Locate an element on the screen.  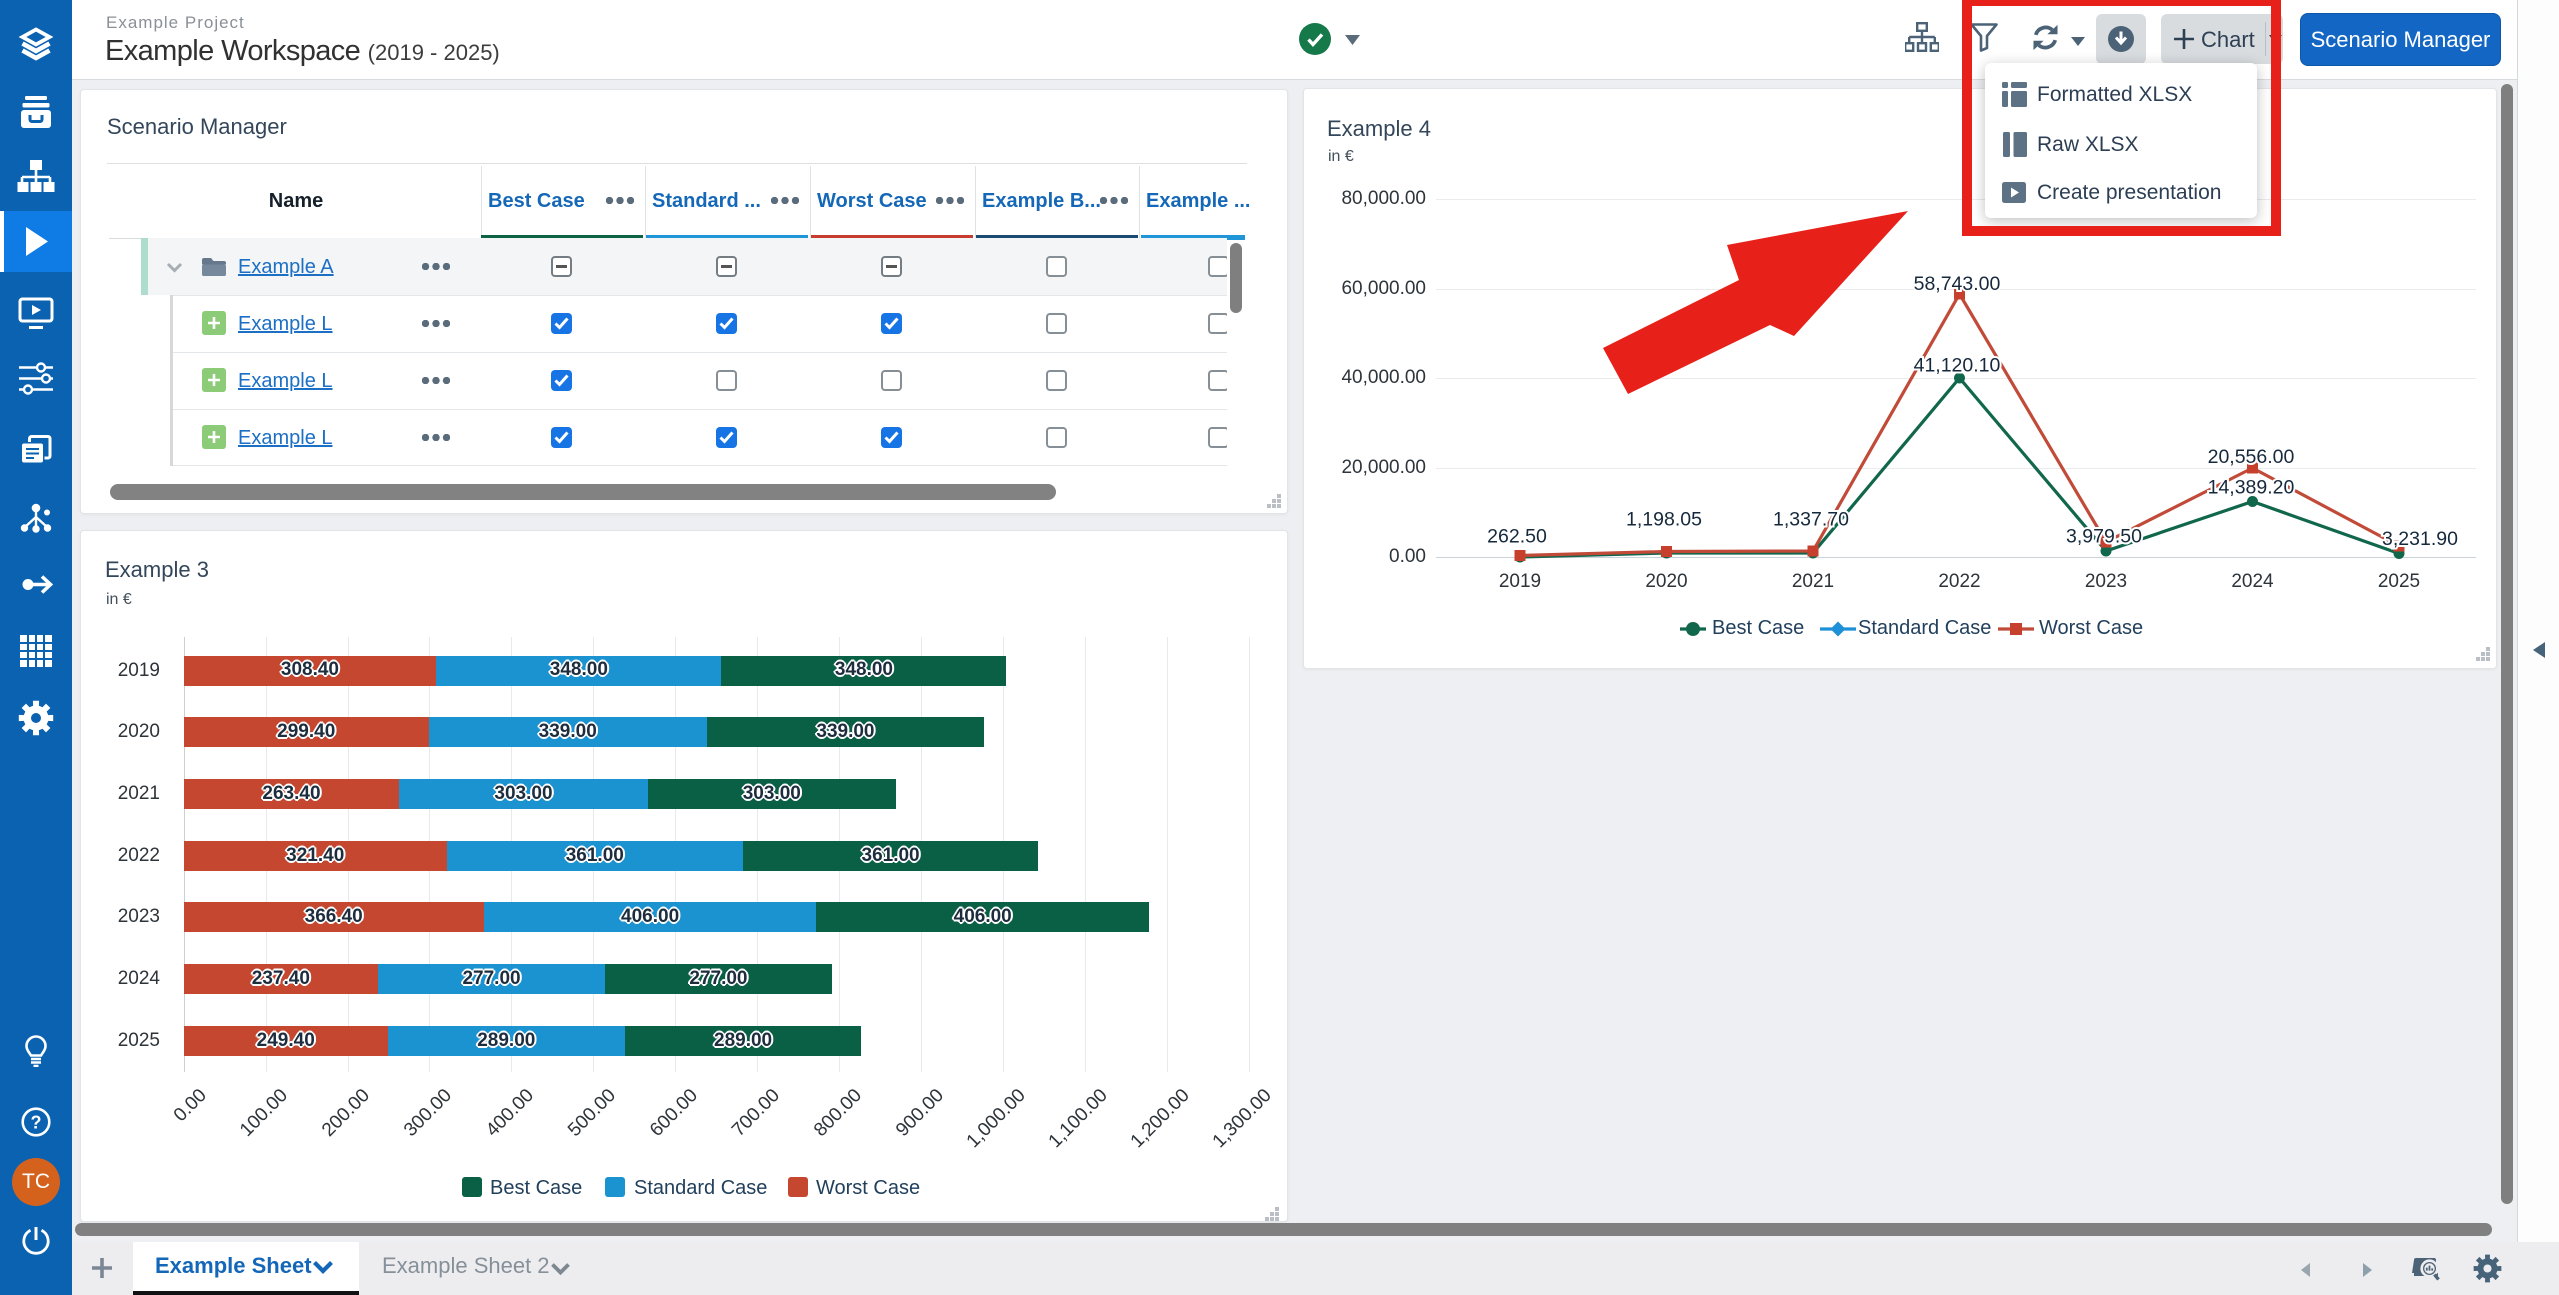
svg-text: 14,389.20 is located at coordinates (2251, 488).